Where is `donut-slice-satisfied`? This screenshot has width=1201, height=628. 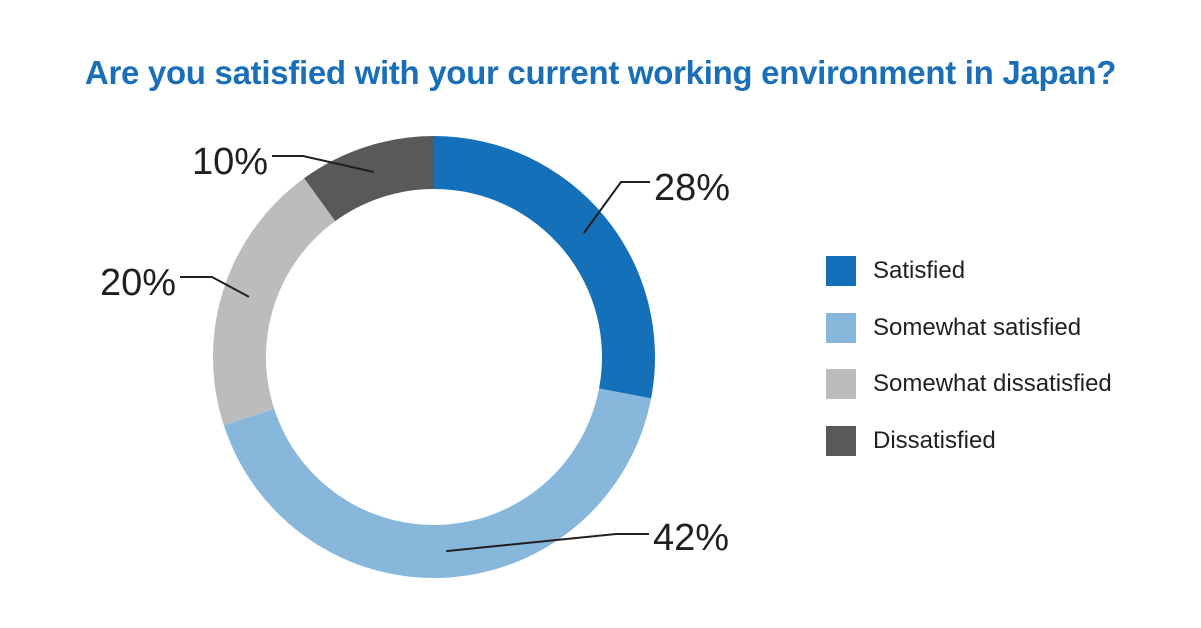 donut-slice-satisfied is located at coordinates (545, 267).